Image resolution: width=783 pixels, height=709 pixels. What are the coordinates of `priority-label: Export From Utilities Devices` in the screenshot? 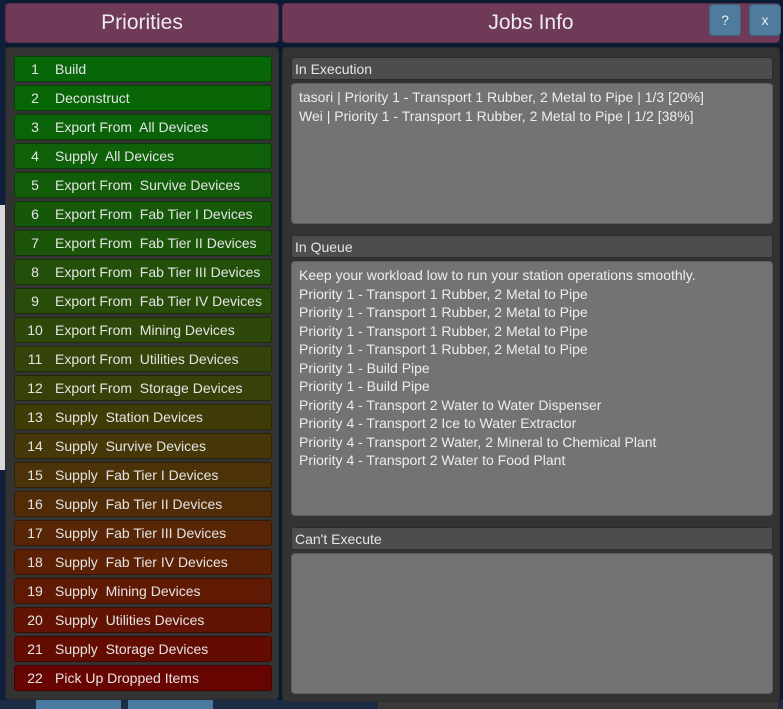 It's located at (147, 359).